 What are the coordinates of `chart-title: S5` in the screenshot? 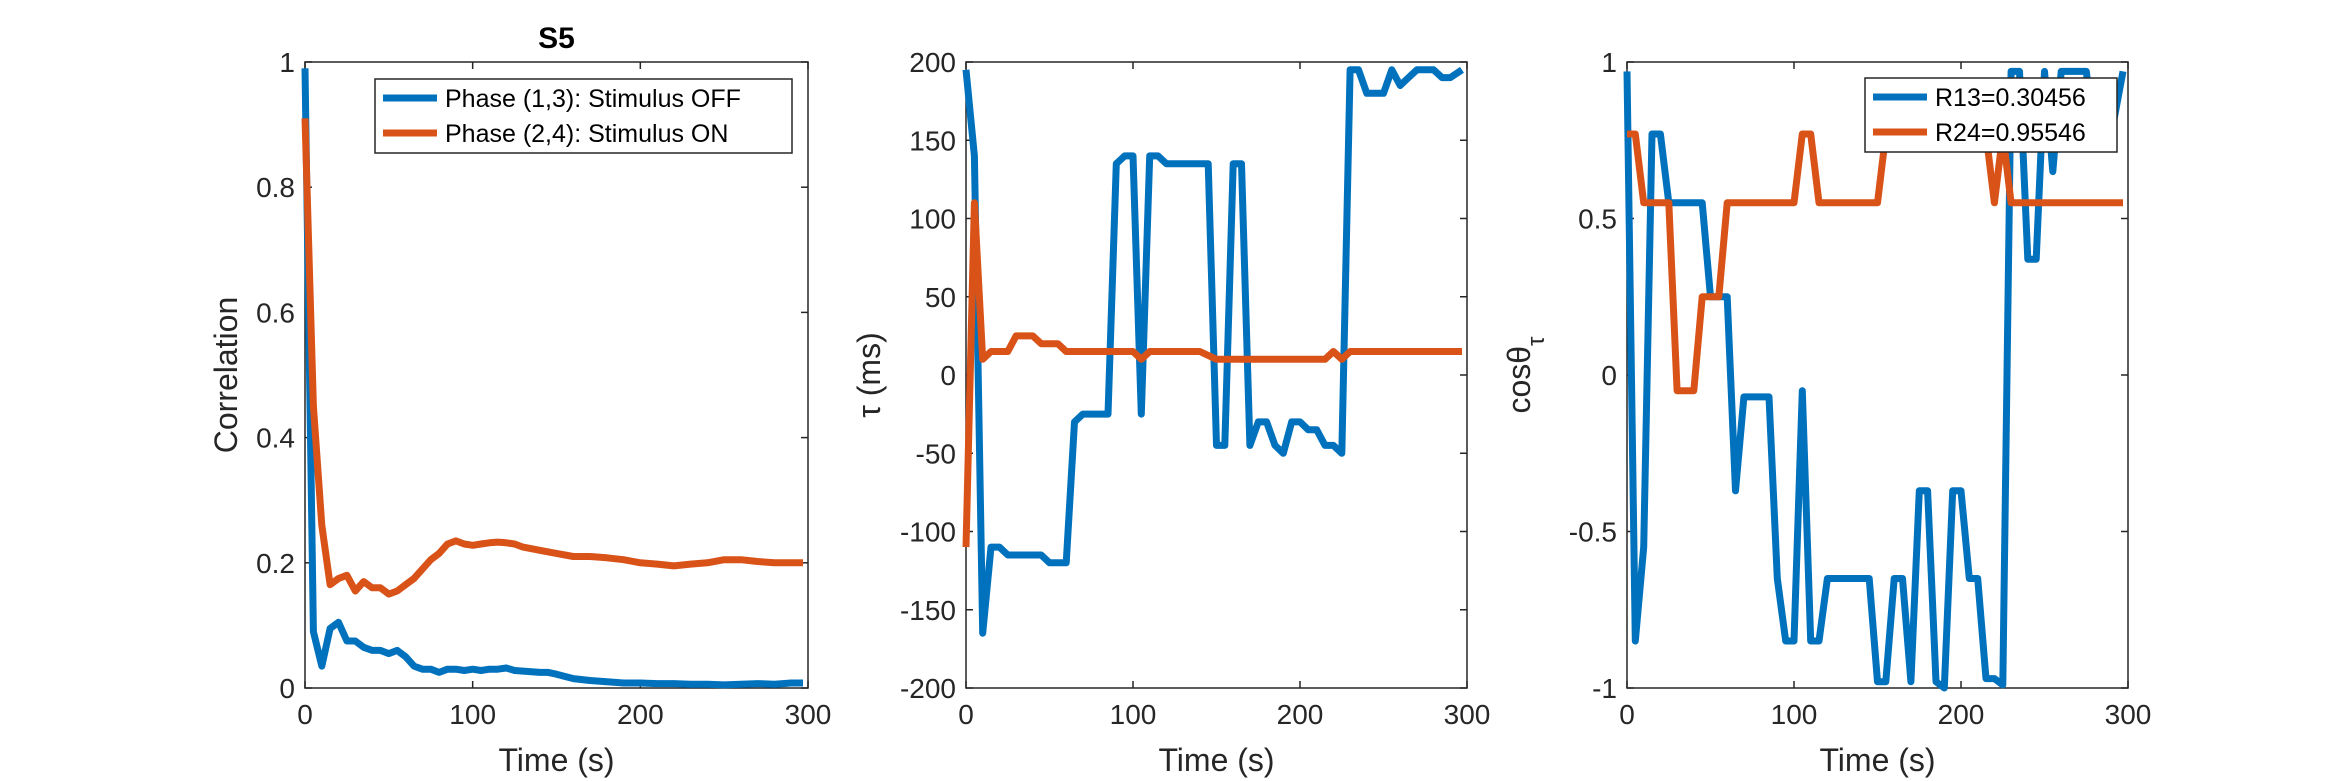 It's located at (556, 38).